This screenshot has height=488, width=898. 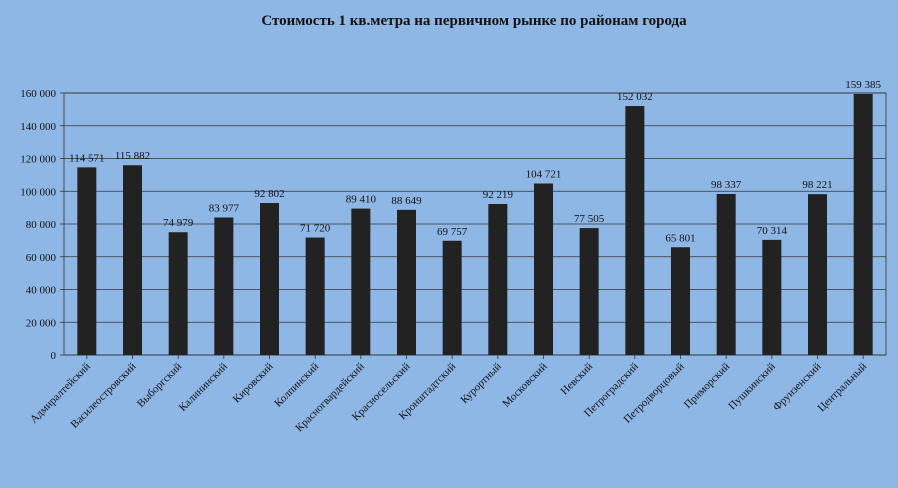 I want to click on data-label: 92 802, so click(x=269, y=194).